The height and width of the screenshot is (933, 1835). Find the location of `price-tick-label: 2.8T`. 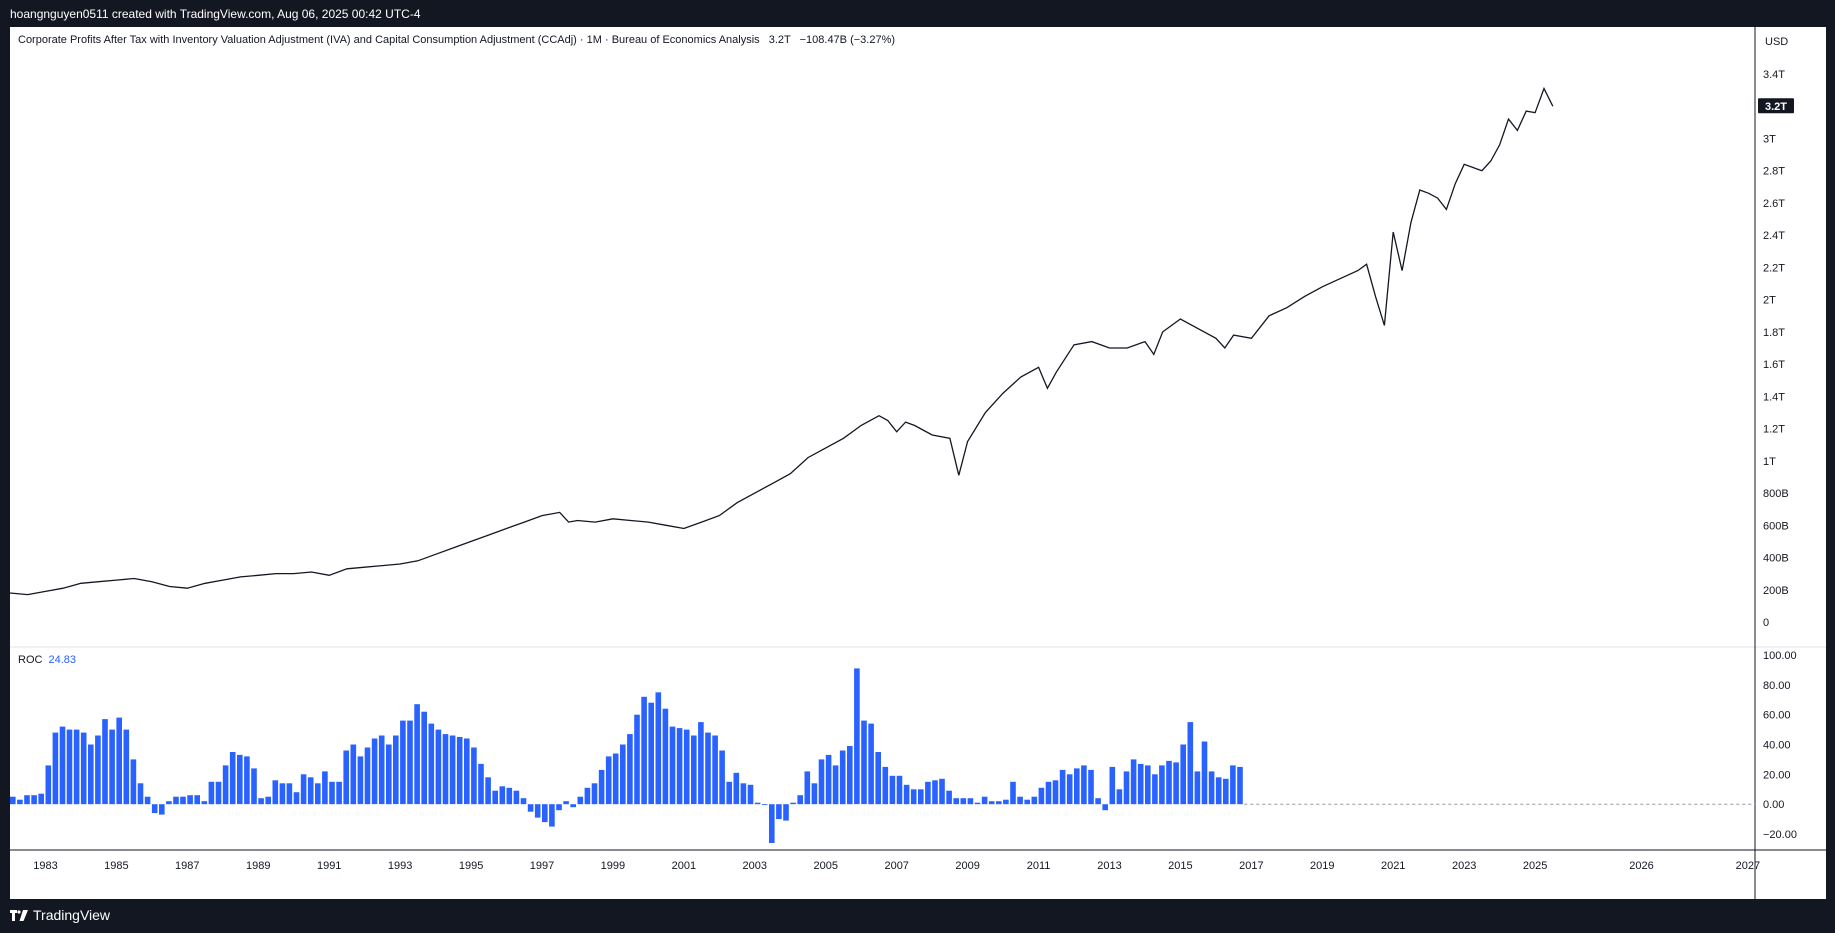

price-tick-label: 2.8T is located at coordinates (1774, 172).